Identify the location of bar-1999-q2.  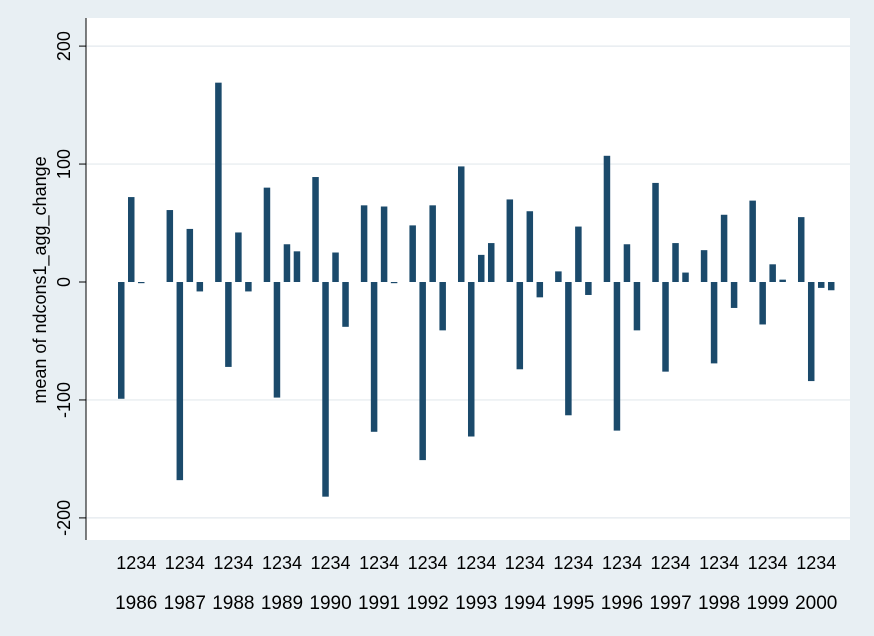
(762, 303).